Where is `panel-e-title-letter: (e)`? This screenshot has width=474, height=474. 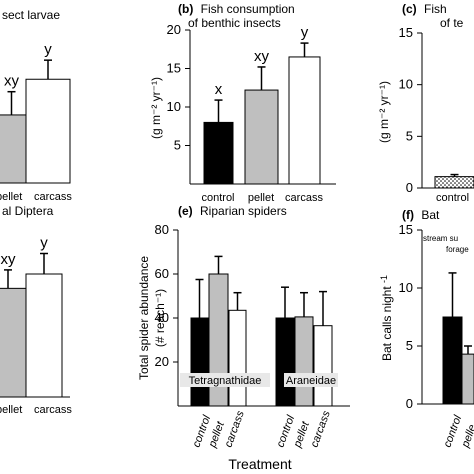
panel-e-title-letter: (e) is located at coordinates (185, 211).